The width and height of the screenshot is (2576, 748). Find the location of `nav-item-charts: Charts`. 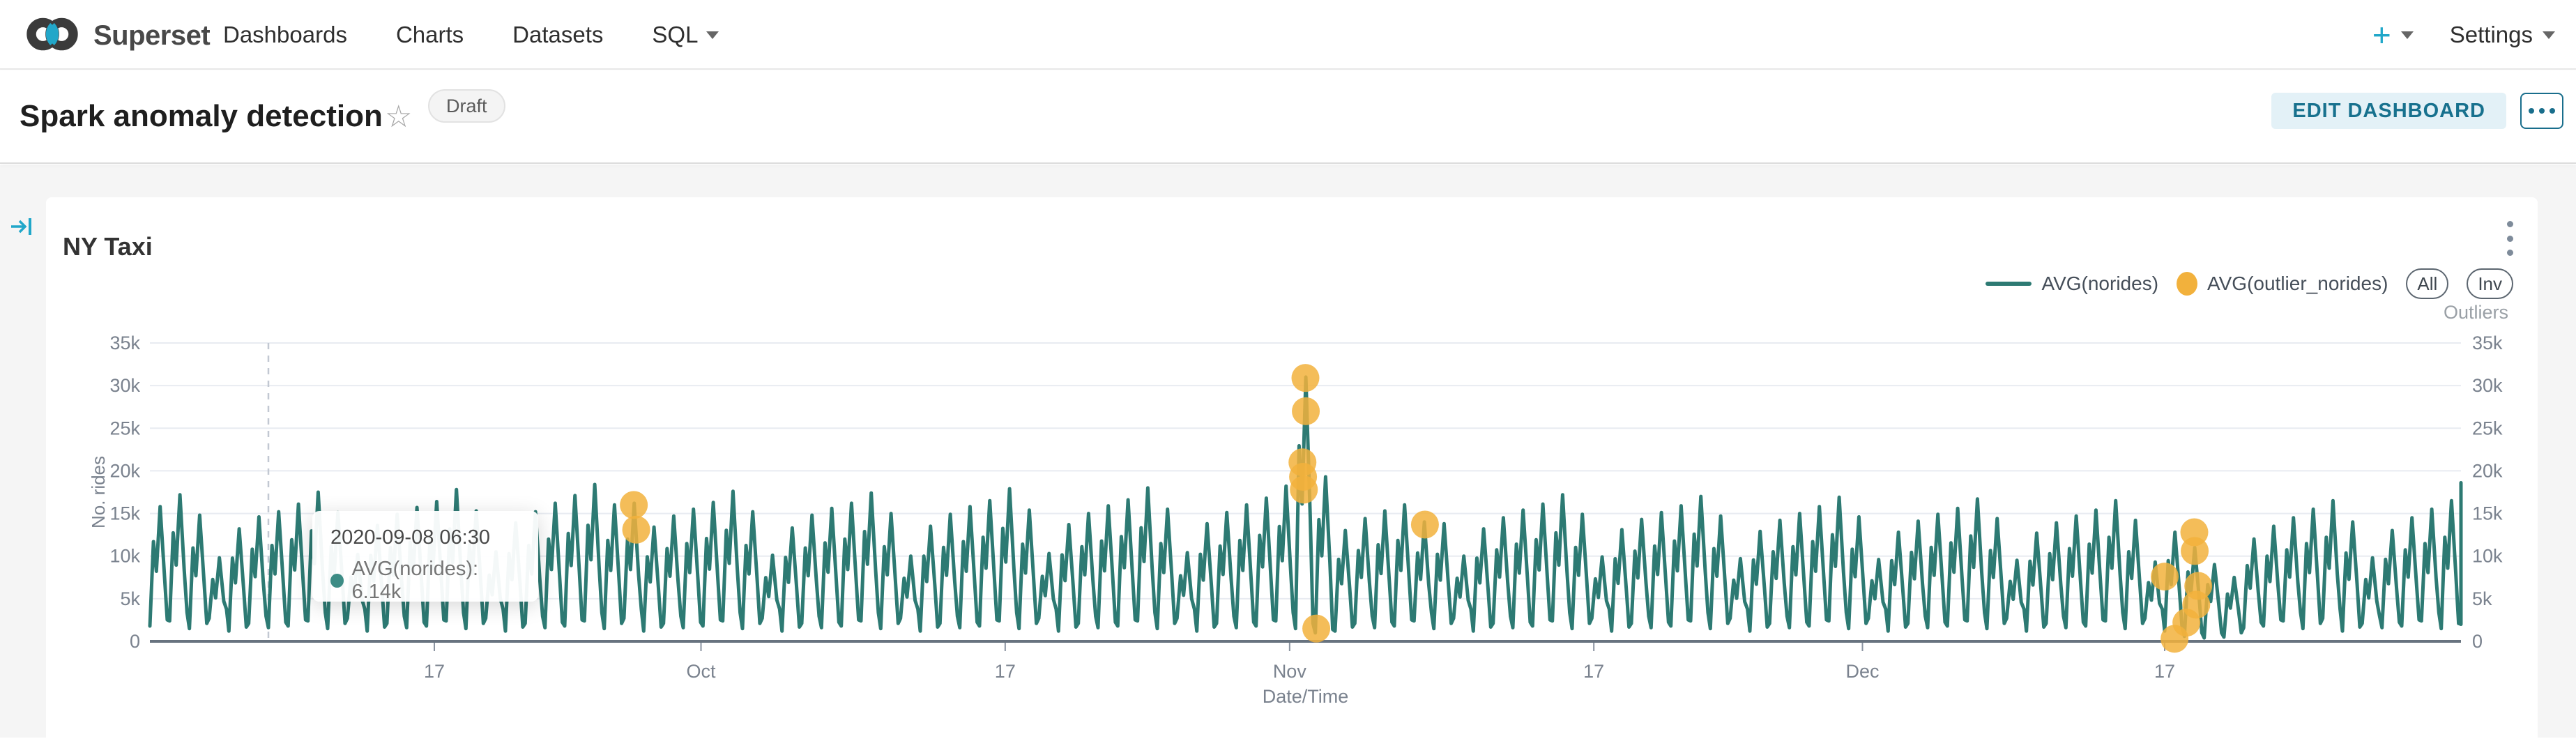

nav-item-charts: Charts is located at coordinates (429, 34).